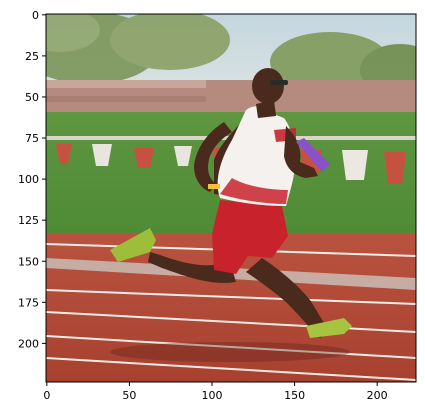  Describe the element at coordinates (32, 97) in the screenshot. I see `y-tick-label: 50` at that location.